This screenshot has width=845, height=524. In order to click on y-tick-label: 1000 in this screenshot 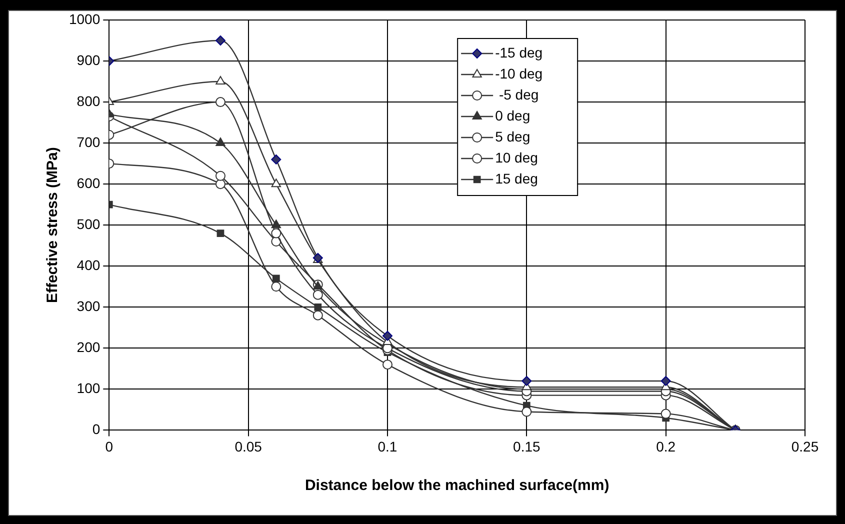, I will do `click(84, 18)`.